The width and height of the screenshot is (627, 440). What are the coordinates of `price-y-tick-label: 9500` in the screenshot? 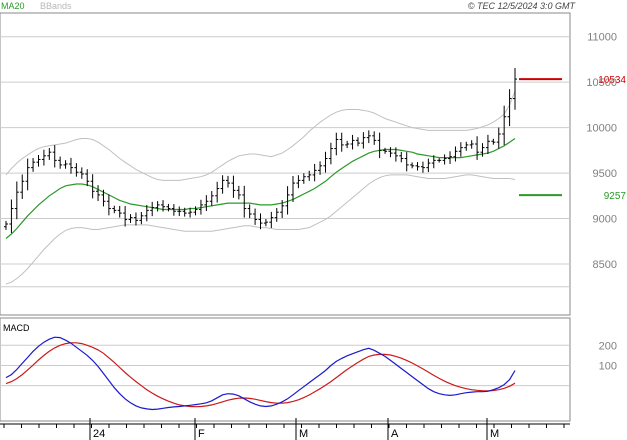 It's located at (605, 174).